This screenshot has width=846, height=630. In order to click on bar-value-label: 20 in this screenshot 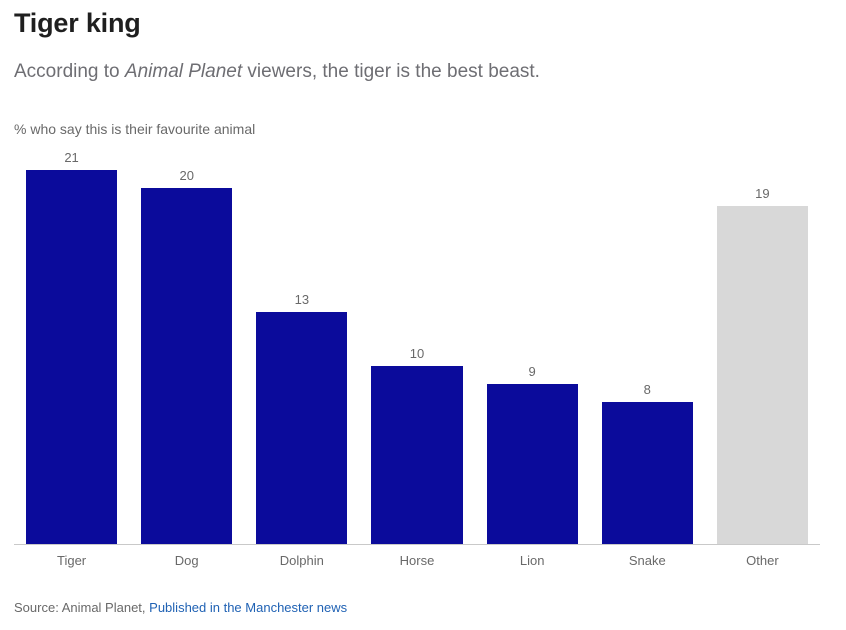, I will do `click(186, 175)`.